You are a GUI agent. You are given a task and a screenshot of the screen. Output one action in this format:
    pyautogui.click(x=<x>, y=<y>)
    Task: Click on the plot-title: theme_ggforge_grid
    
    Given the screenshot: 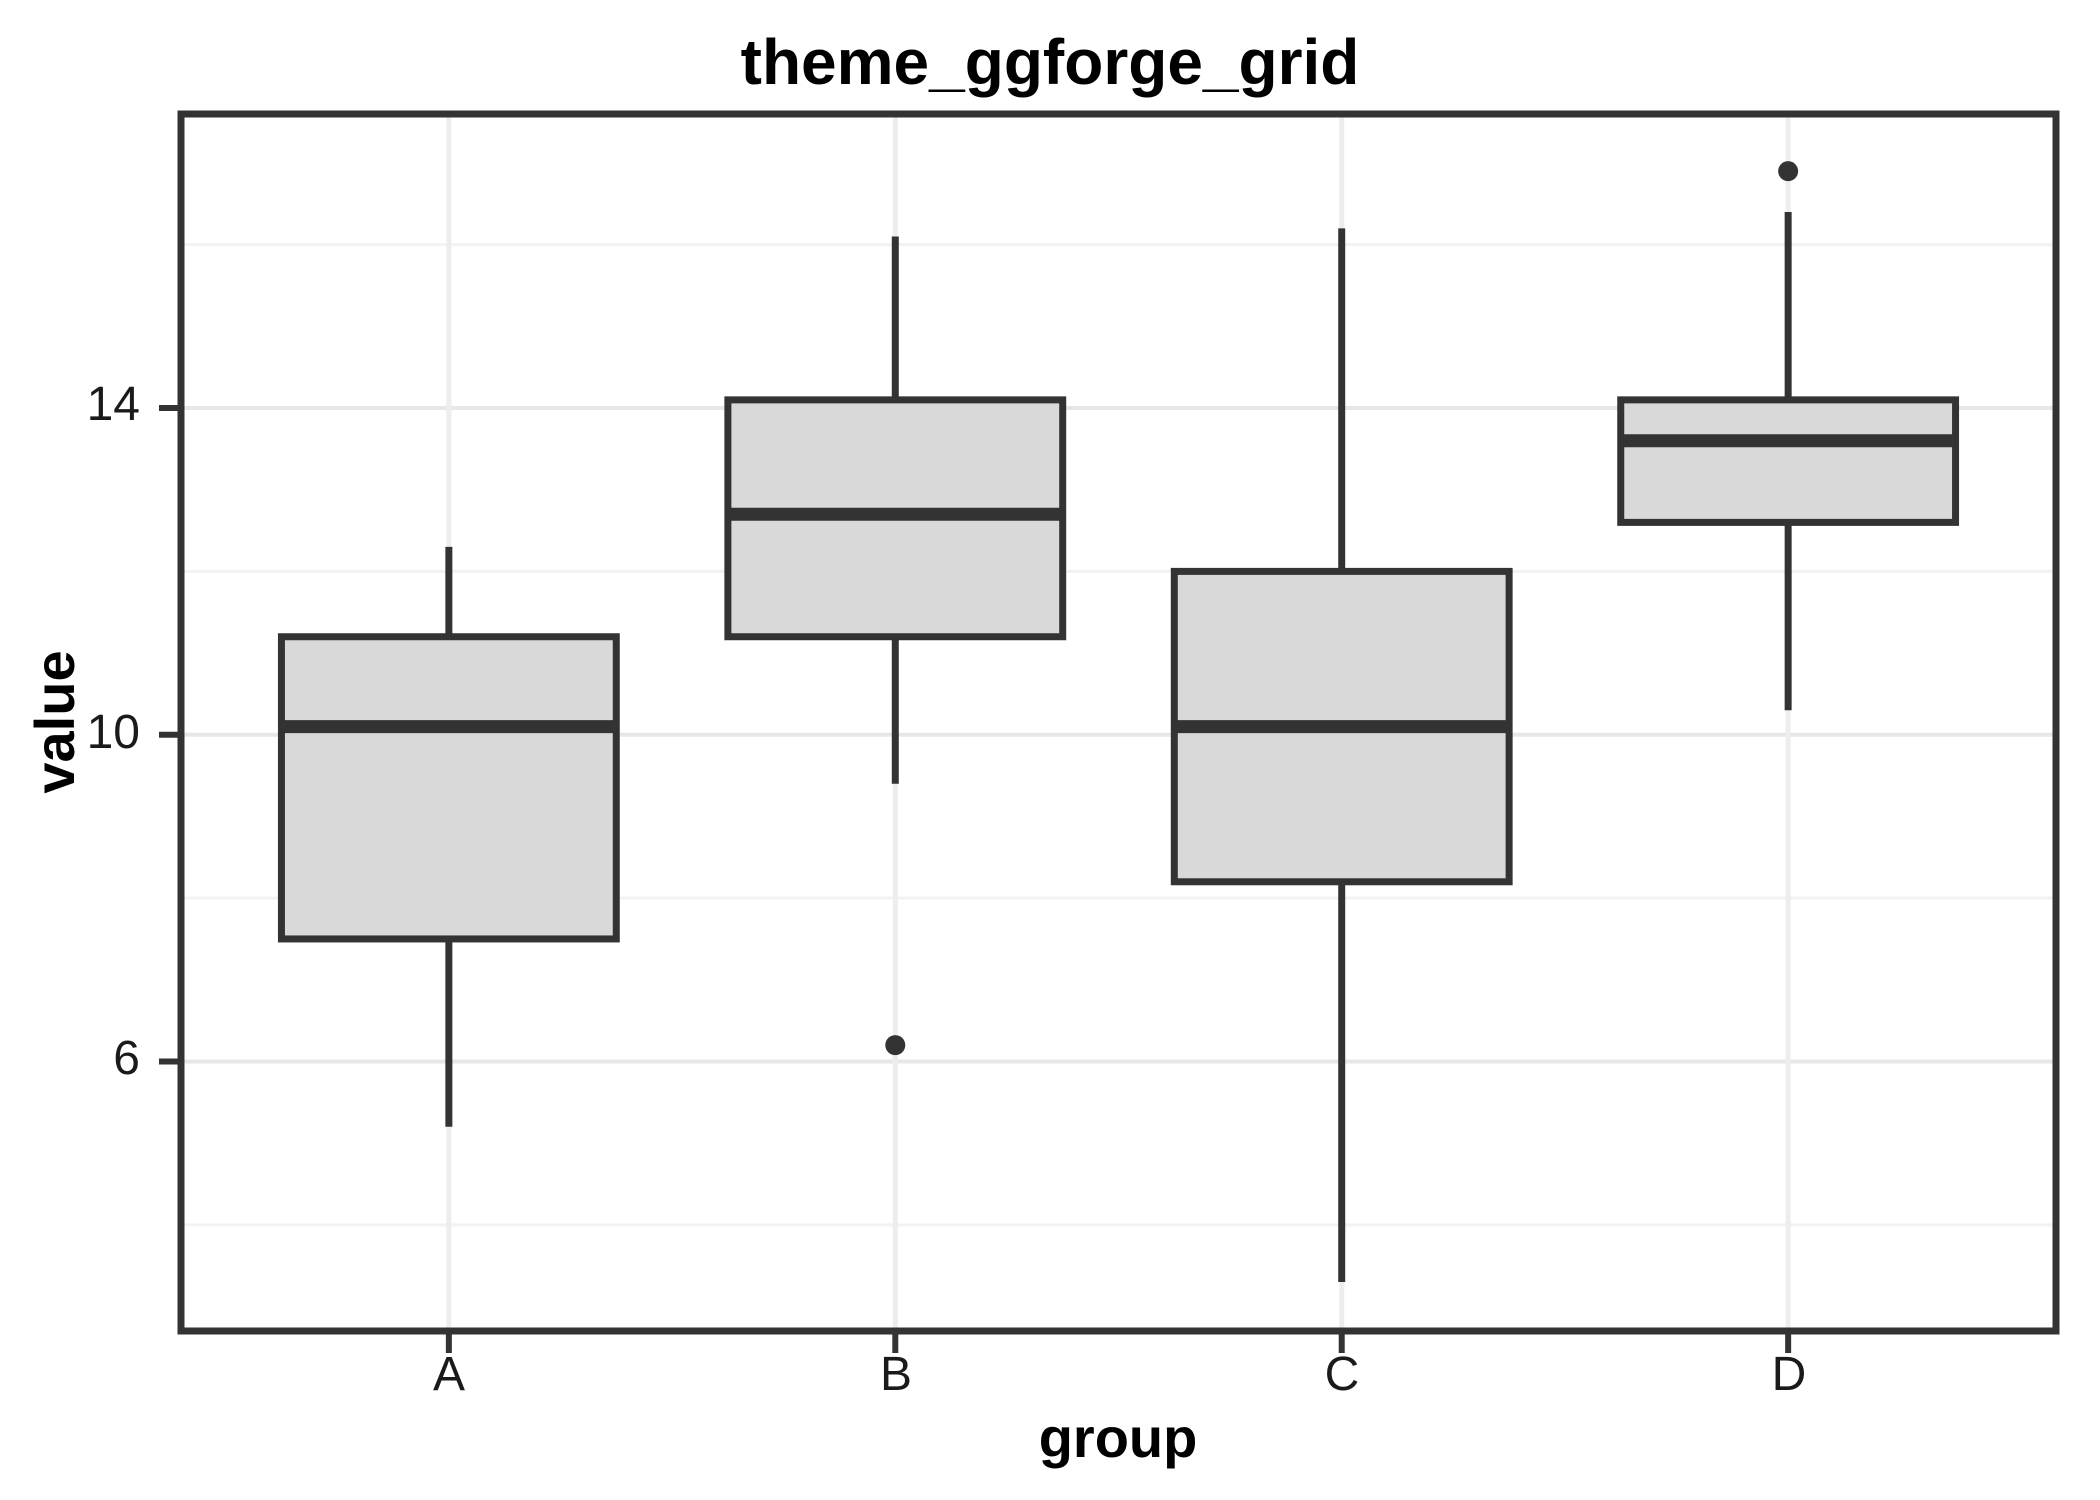 What is the action you would take?
    pyautogui.click(x=1050, y=62)
    